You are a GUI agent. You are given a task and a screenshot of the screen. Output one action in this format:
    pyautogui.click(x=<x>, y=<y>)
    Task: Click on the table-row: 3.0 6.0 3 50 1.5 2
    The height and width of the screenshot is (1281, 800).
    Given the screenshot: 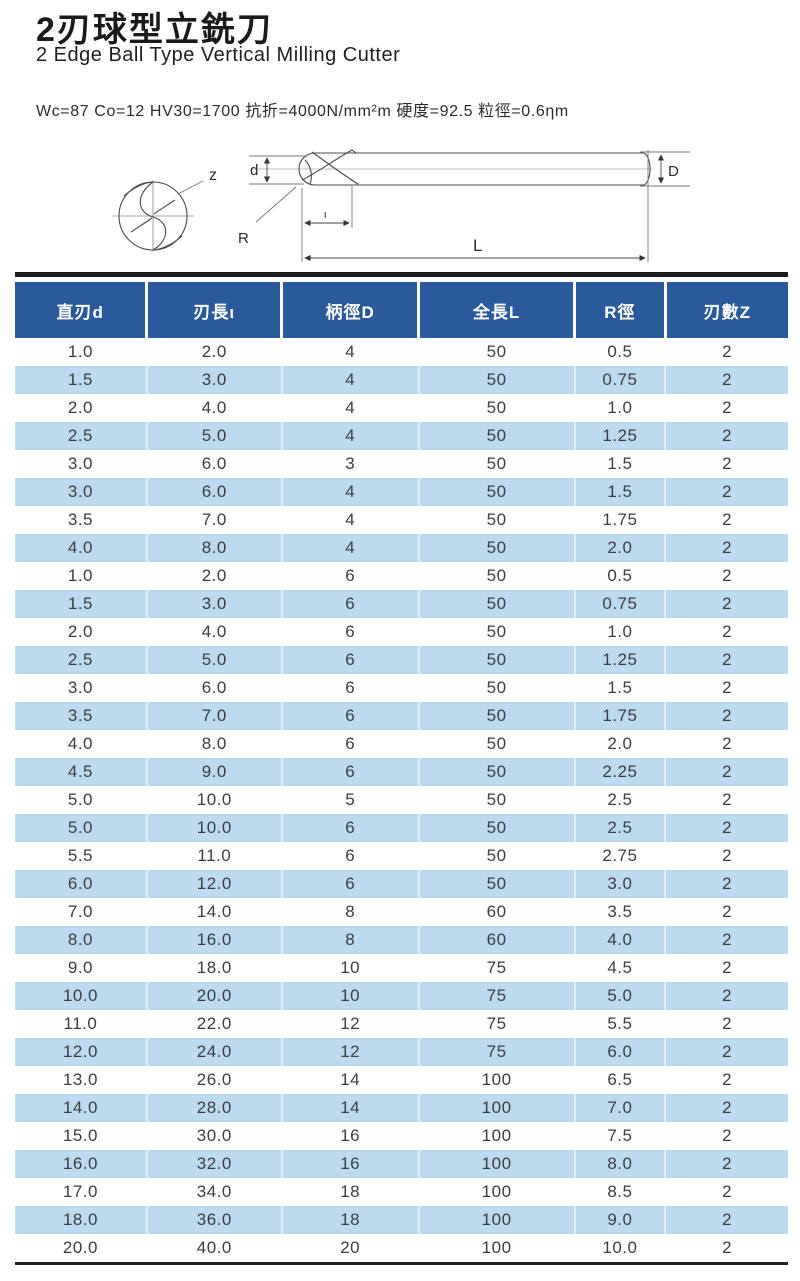 What is the action you would take?
    pyautogui.click(x=401, y=464)
    